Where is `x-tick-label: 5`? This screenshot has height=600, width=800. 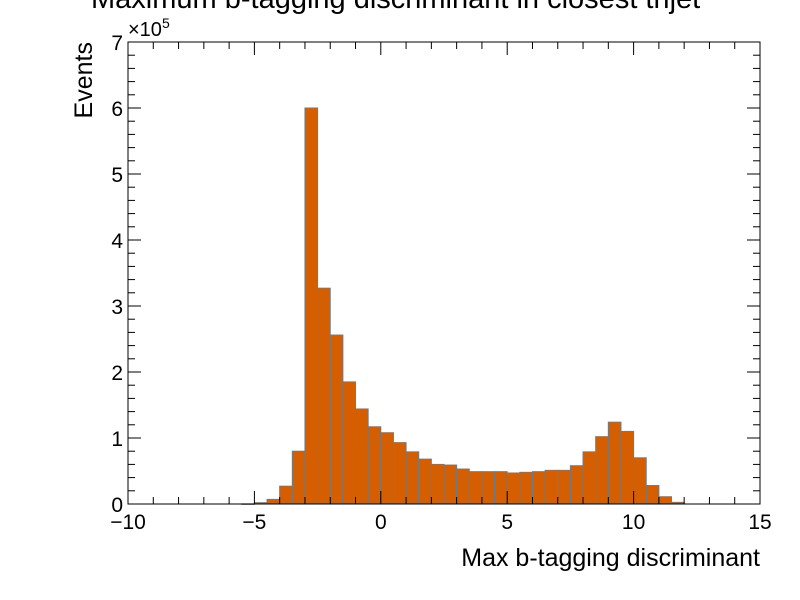
x-tick-label: 5 is located at coordinates (507, 522).